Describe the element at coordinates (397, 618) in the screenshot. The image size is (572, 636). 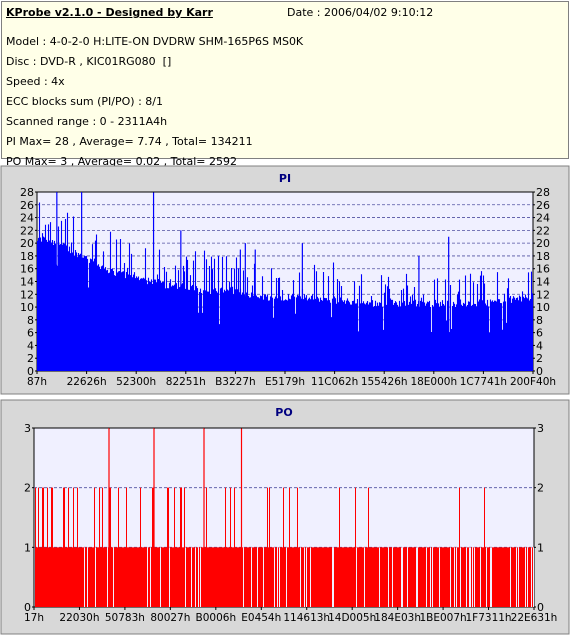
I see `x-tick-label: 184E03h` at that location.